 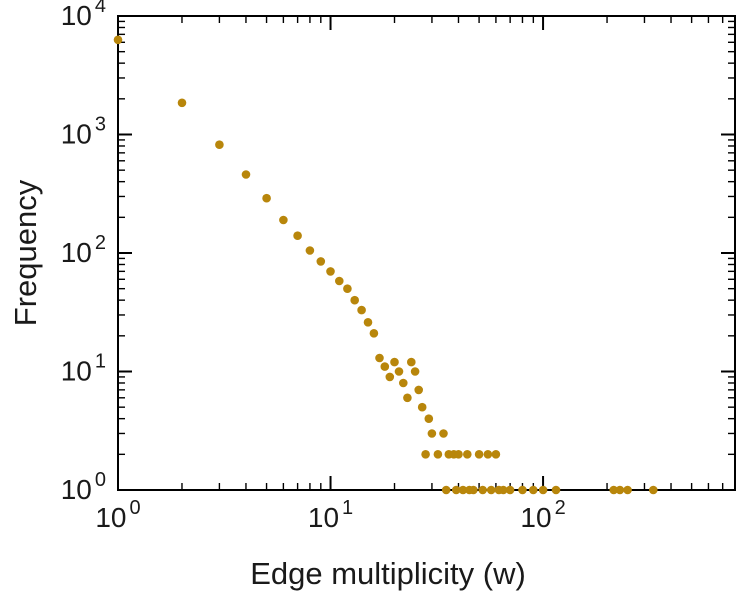 What do you see at coordinates (388, 573) in the screenshot?
I see `x-axis-label: Edge multiplicity (w)` at bounding box center [388, 573].